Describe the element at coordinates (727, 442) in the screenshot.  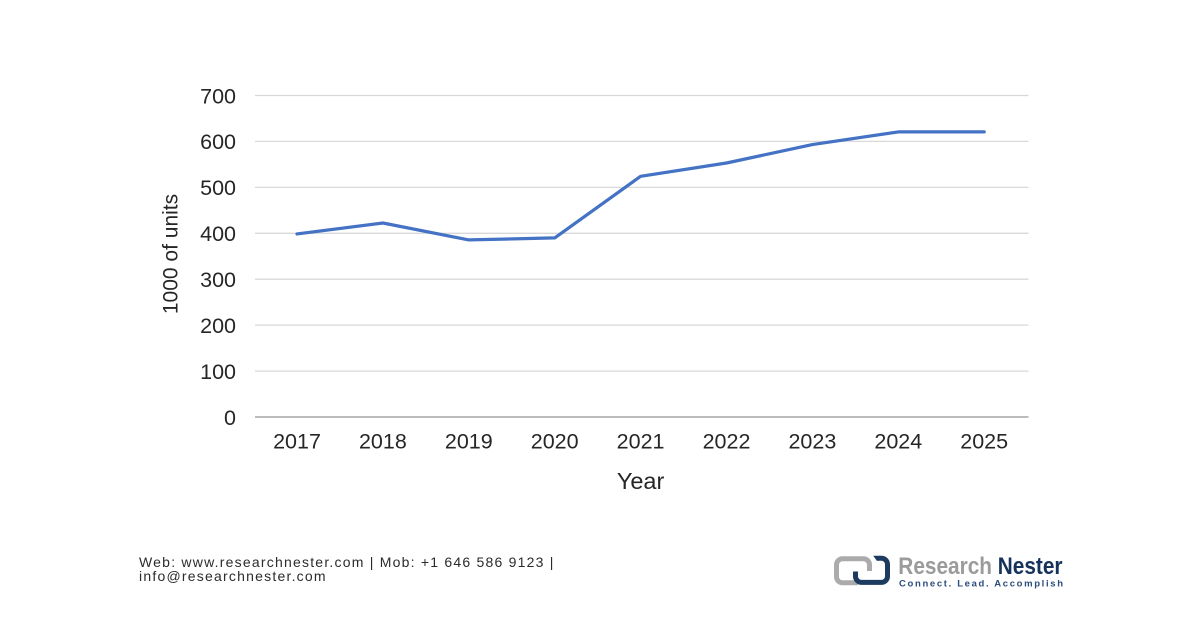
I see `svg-text: 2022` at that location.